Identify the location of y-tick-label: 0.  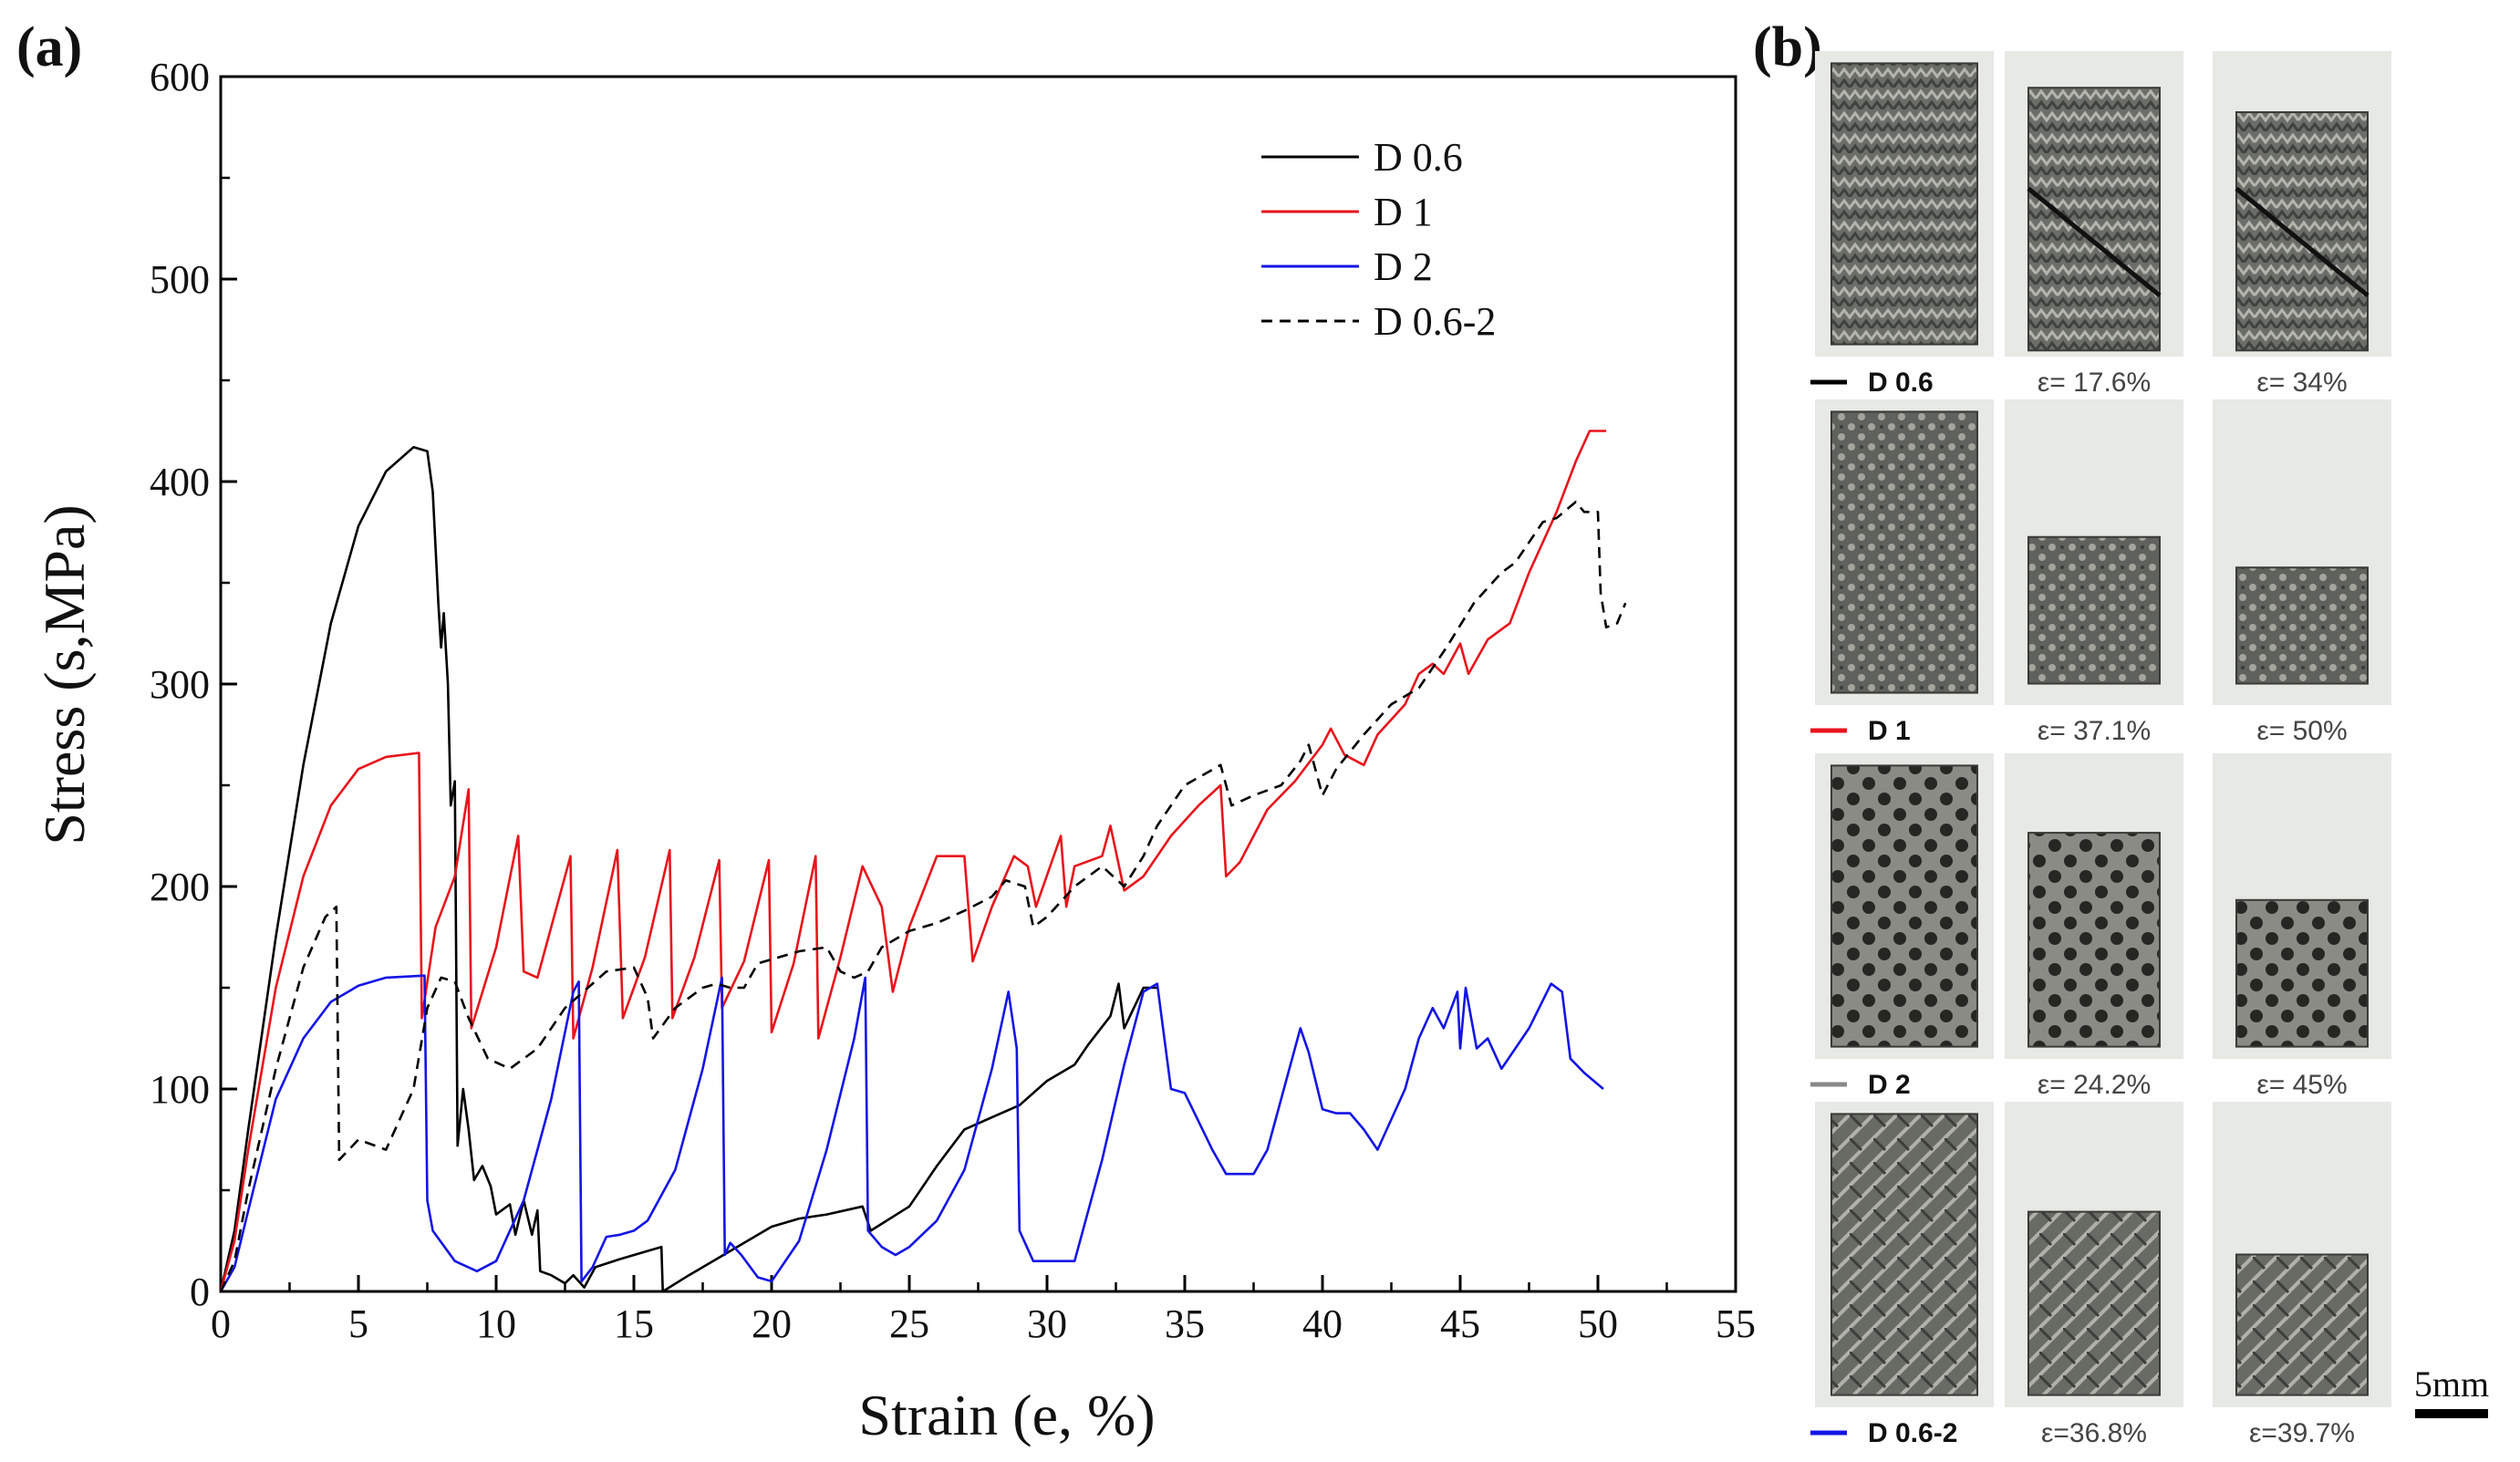
(200, 1292).